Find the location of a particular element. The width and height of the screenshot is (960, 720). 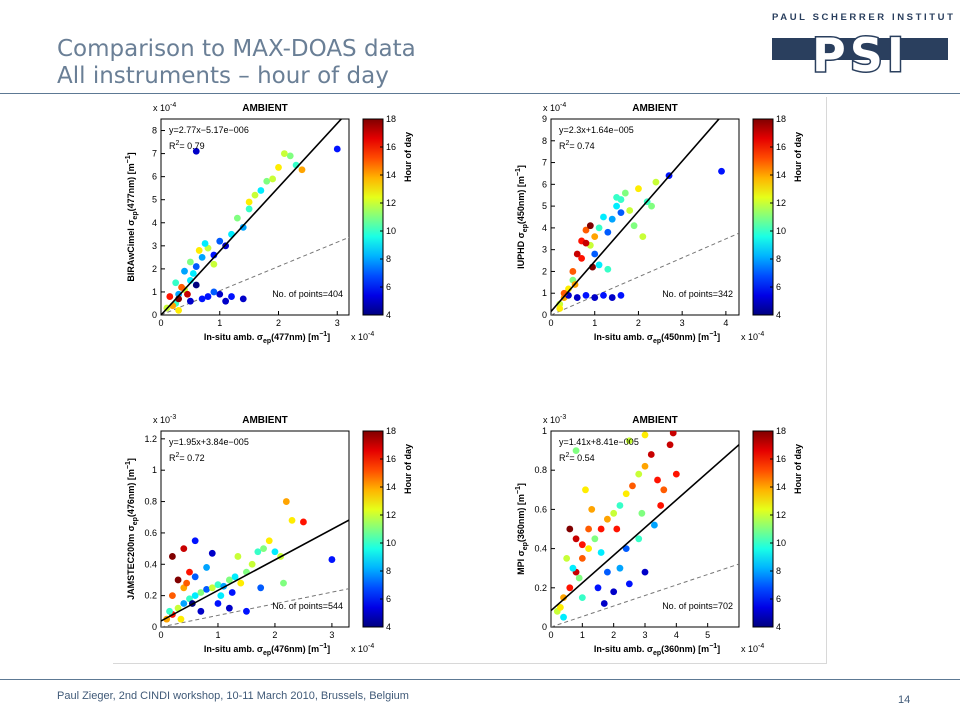

equation-label: y=1.95x+3.84e−005 is located at coordinates (209, 442).